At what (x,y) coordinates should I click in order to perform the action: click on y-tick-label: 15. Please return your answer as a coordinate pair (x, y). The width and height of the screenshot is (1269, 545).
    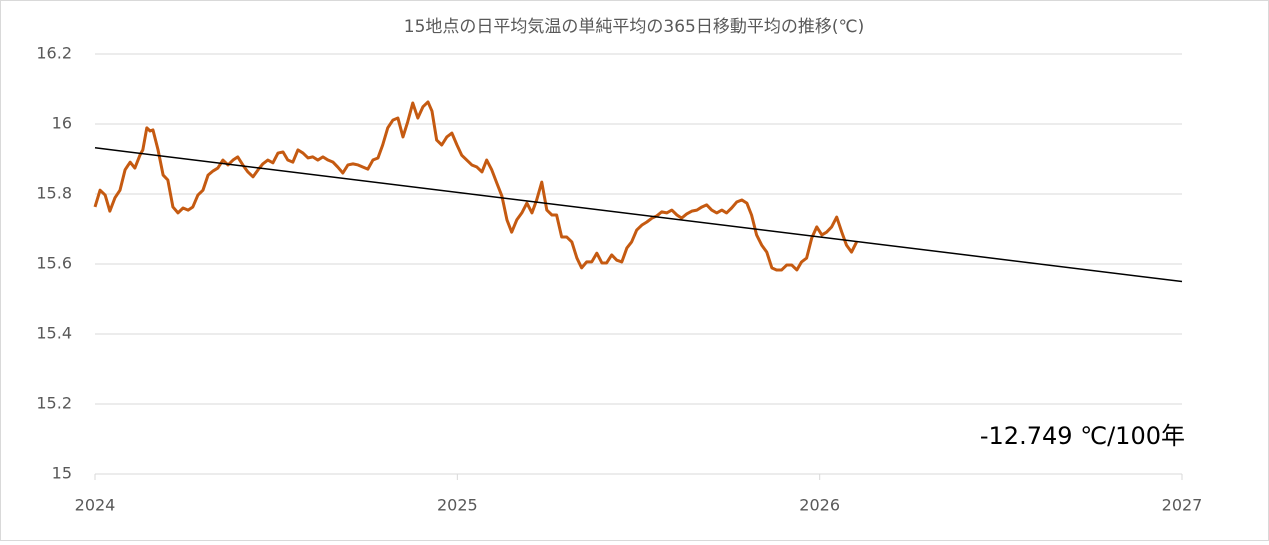
    Looking at the image, I should click on (62, 473).